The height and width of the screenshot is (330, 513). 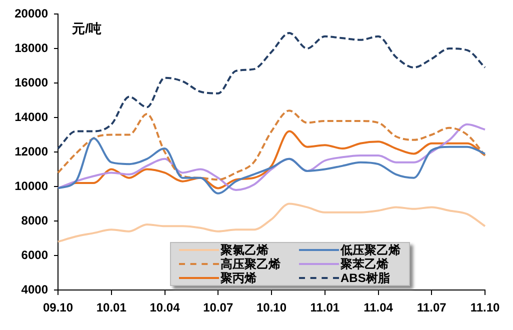 What do you see at coordinates (238, 278) in the screenshot?
I see `legend-label: 聚丙烯` at bounding box center [238, 278].